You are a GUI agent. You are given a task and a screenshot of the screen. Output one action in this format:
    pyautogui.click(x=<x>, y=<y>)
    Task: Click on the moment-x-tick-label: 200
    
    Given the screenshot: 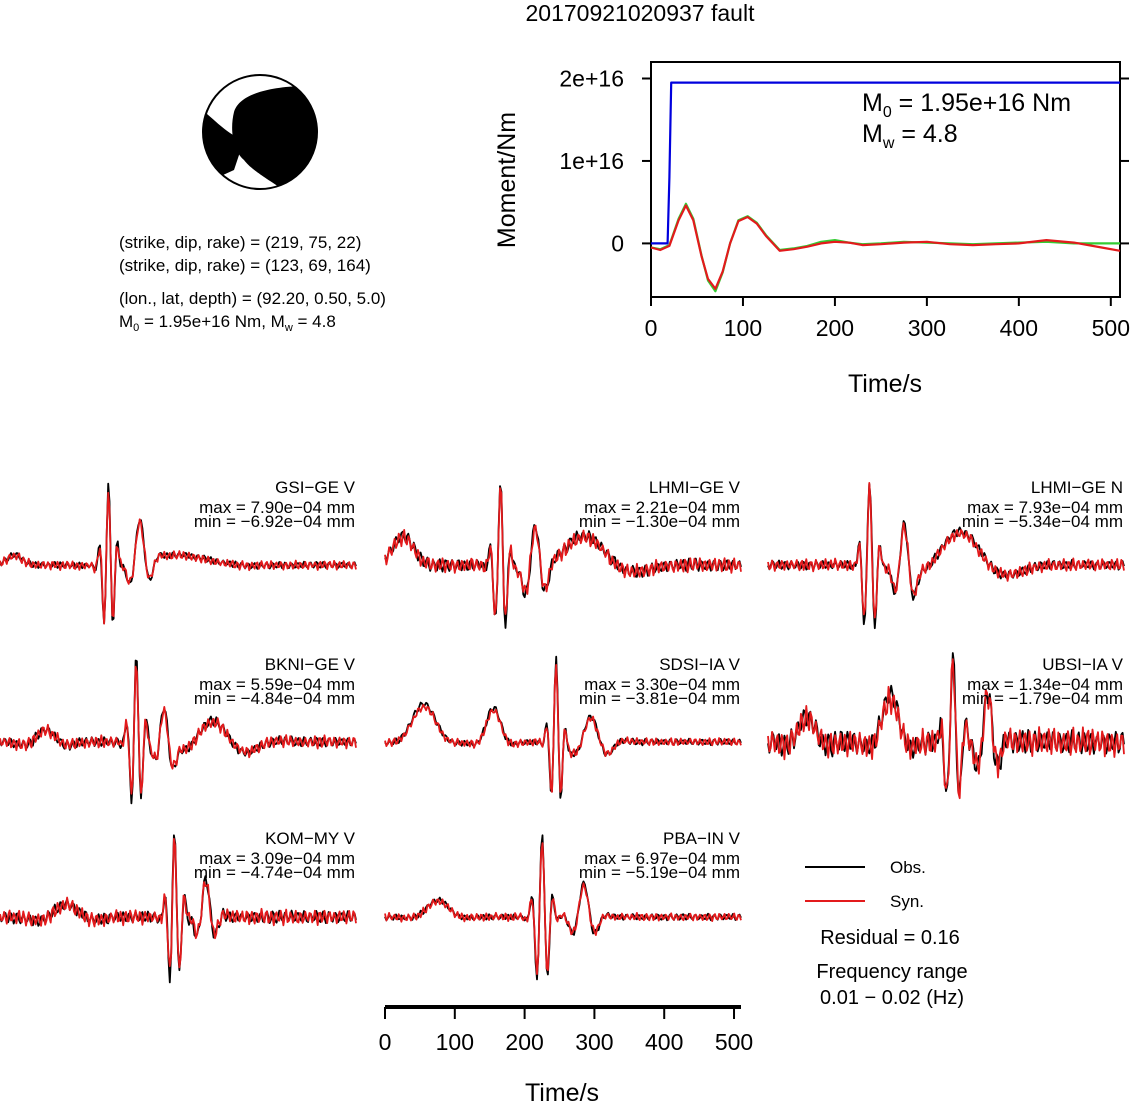 What is the action you would take?
    pyautogui.click(x=835, y=328)
    